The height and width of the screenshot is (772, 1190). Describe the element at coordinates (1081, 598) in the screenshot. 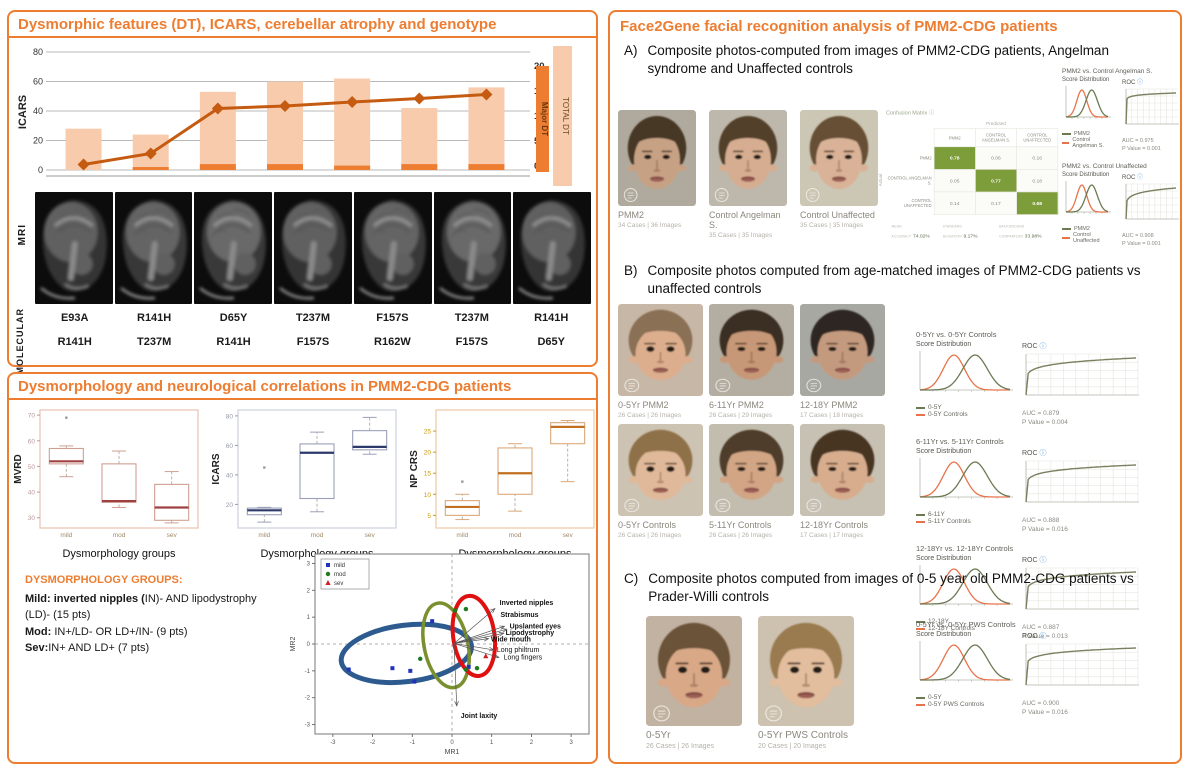

I see `roc-block: ROC ⓘ AUC = 0.887 P Value = 0.013` at that location.